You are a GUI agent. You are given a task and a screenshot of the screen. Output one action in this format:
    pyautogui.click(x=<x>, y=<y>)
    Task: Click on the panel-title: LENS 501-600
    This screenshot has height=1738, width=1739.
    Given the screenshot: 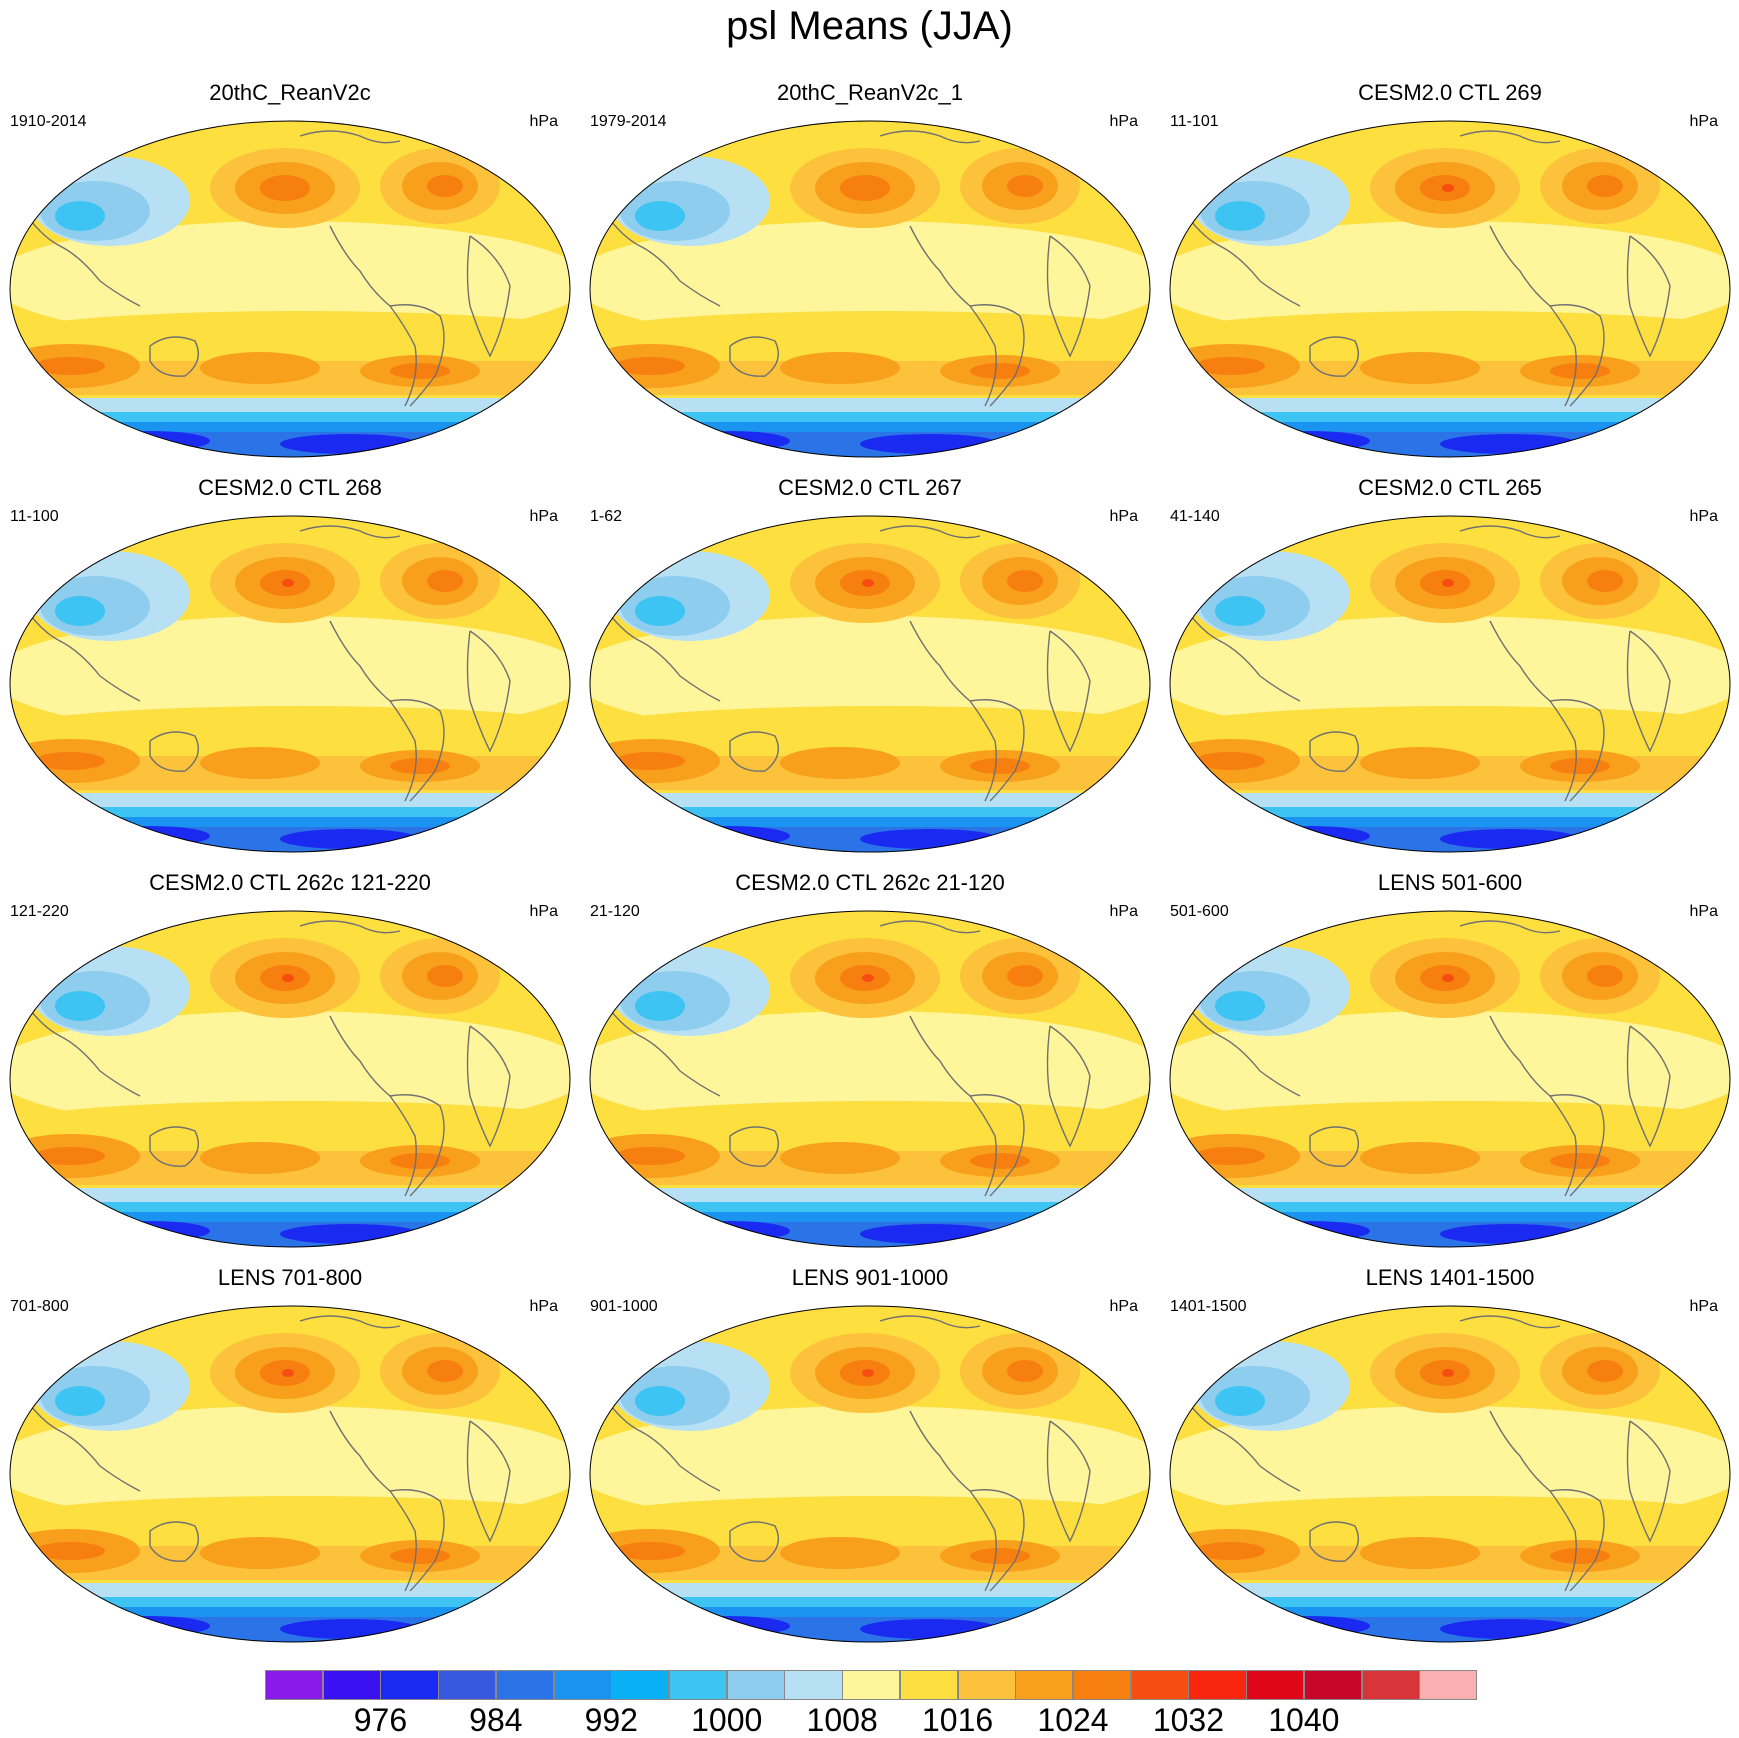 What is the action you would take?
    pyautogui.click(x=1450, y=882)
    